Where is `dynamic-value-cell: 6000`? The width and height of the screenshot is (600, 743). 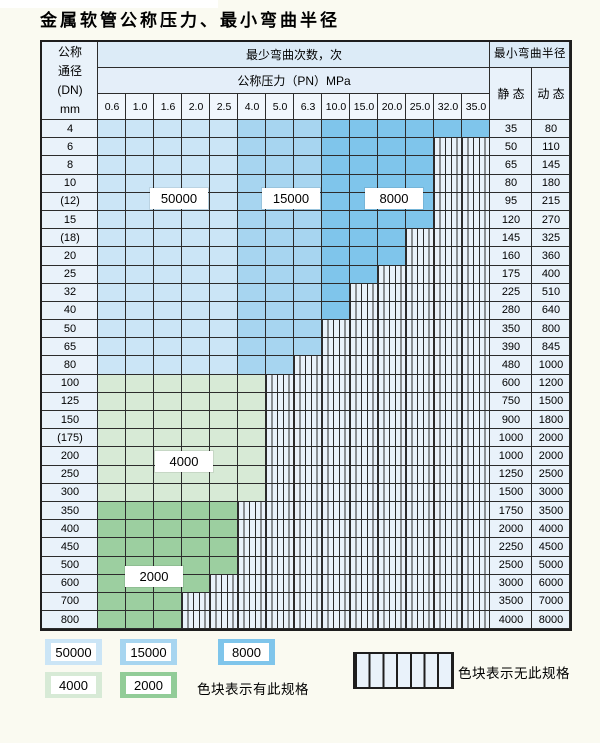
dynamic-value-cell: 6000 is located at coordinates (551, 583).